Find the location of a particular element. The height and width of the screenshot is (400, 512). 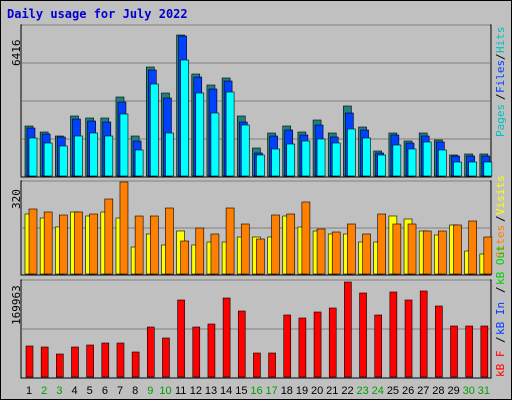

x-tick-label: 10 is located at coordinates (165, 391).